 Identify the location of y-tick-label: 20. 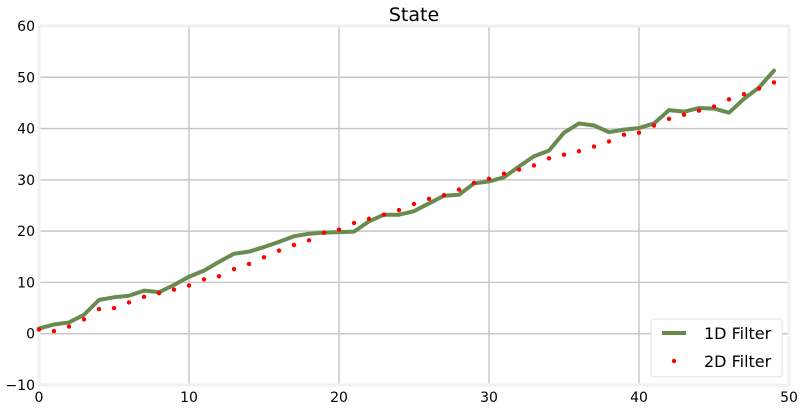
(26, 232).